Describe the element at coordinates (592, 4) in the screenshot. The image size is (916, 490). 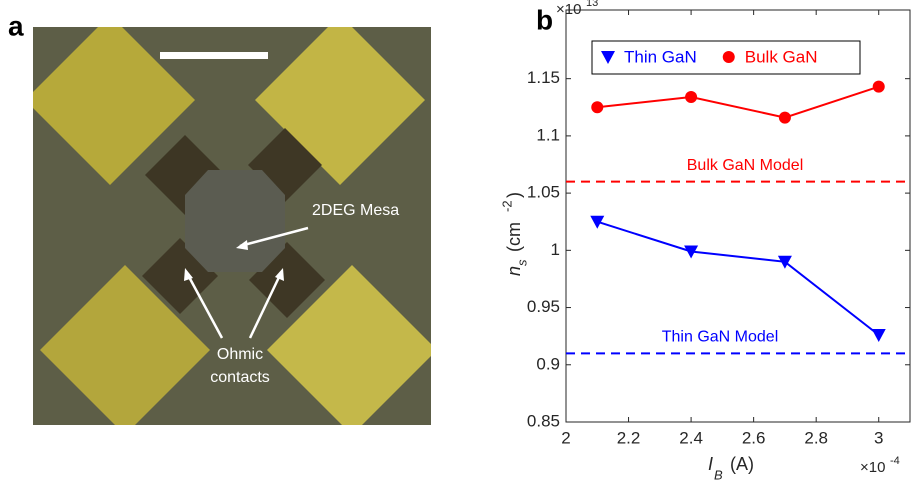
I see `y-multiplier: 13` at that location.